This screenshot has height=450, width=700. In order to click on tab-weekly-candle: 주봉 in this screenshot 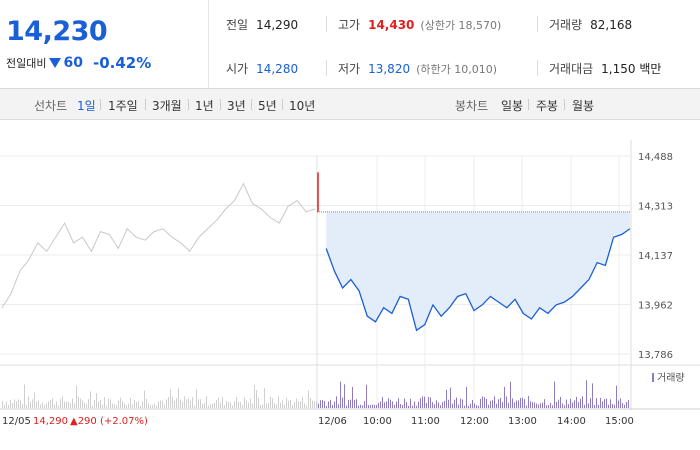, I will do `click(547, 106)`.